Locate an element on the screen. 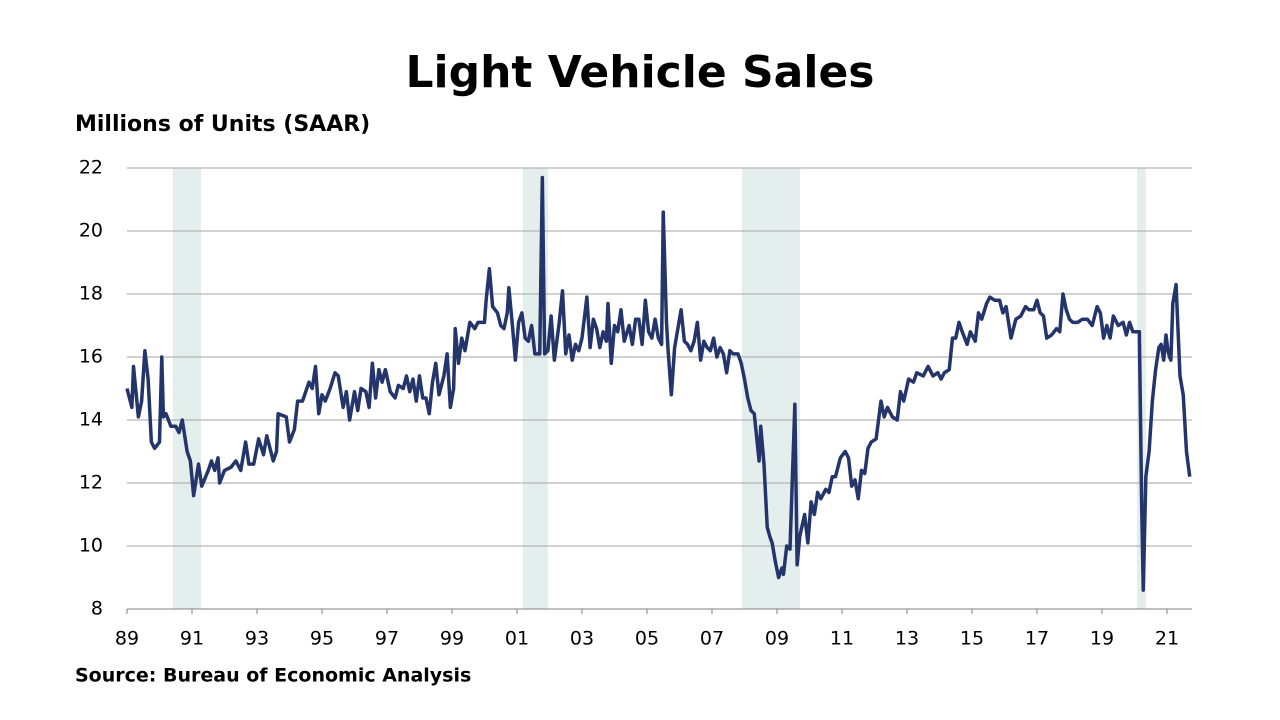 The height and width of the screenshot is (720, 1280). recession-band is located at coordinates (187, 388).